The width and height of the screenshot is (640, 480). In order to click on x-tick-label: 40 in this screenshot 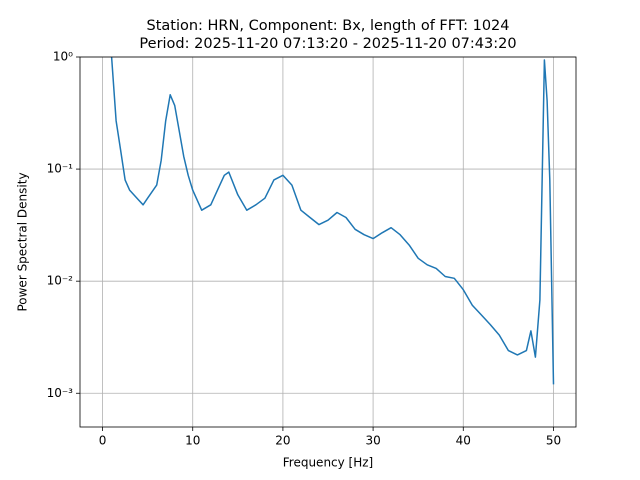, I will do `click(463, 441)`.